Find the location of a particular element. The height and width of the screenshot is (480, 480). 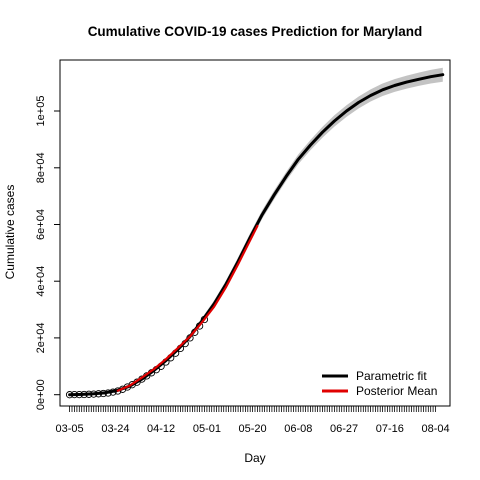

x-tick-label: 05-20 is located at coordinates (253, 429).